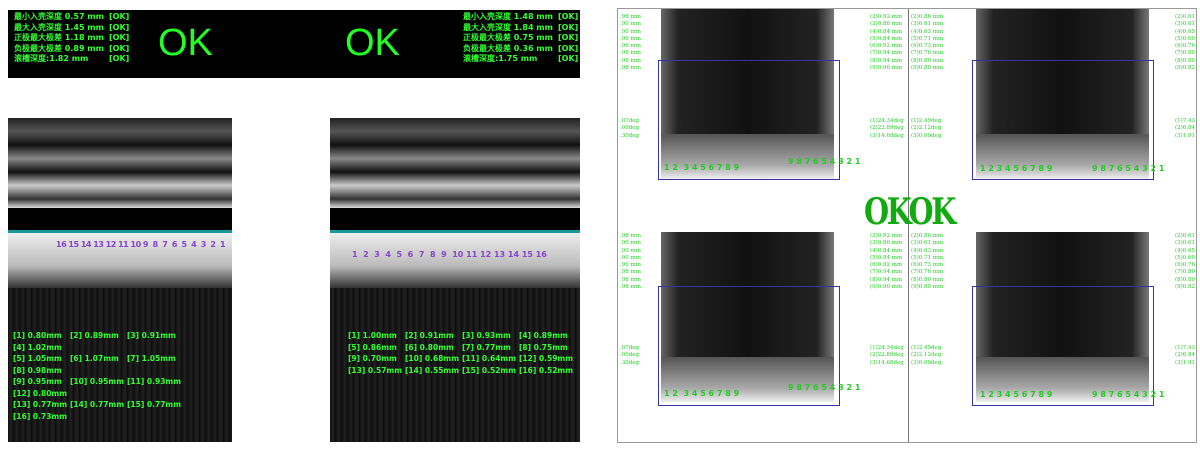 This screenshot has height=471, width=1200. Describe the element at coordinates (486, 335) in the screenshot. I see `measurement-value: [3] 0.93mm` at that location.